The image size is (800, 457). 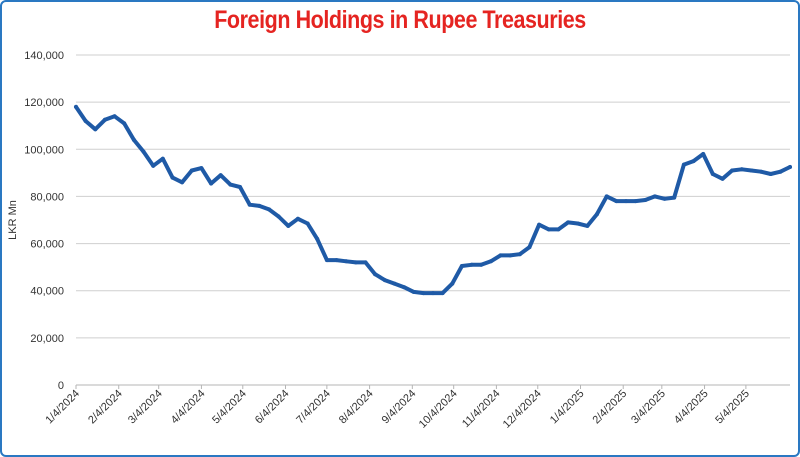 I want to click on y-tick-label: 140,000, so click(x=44, y=56).